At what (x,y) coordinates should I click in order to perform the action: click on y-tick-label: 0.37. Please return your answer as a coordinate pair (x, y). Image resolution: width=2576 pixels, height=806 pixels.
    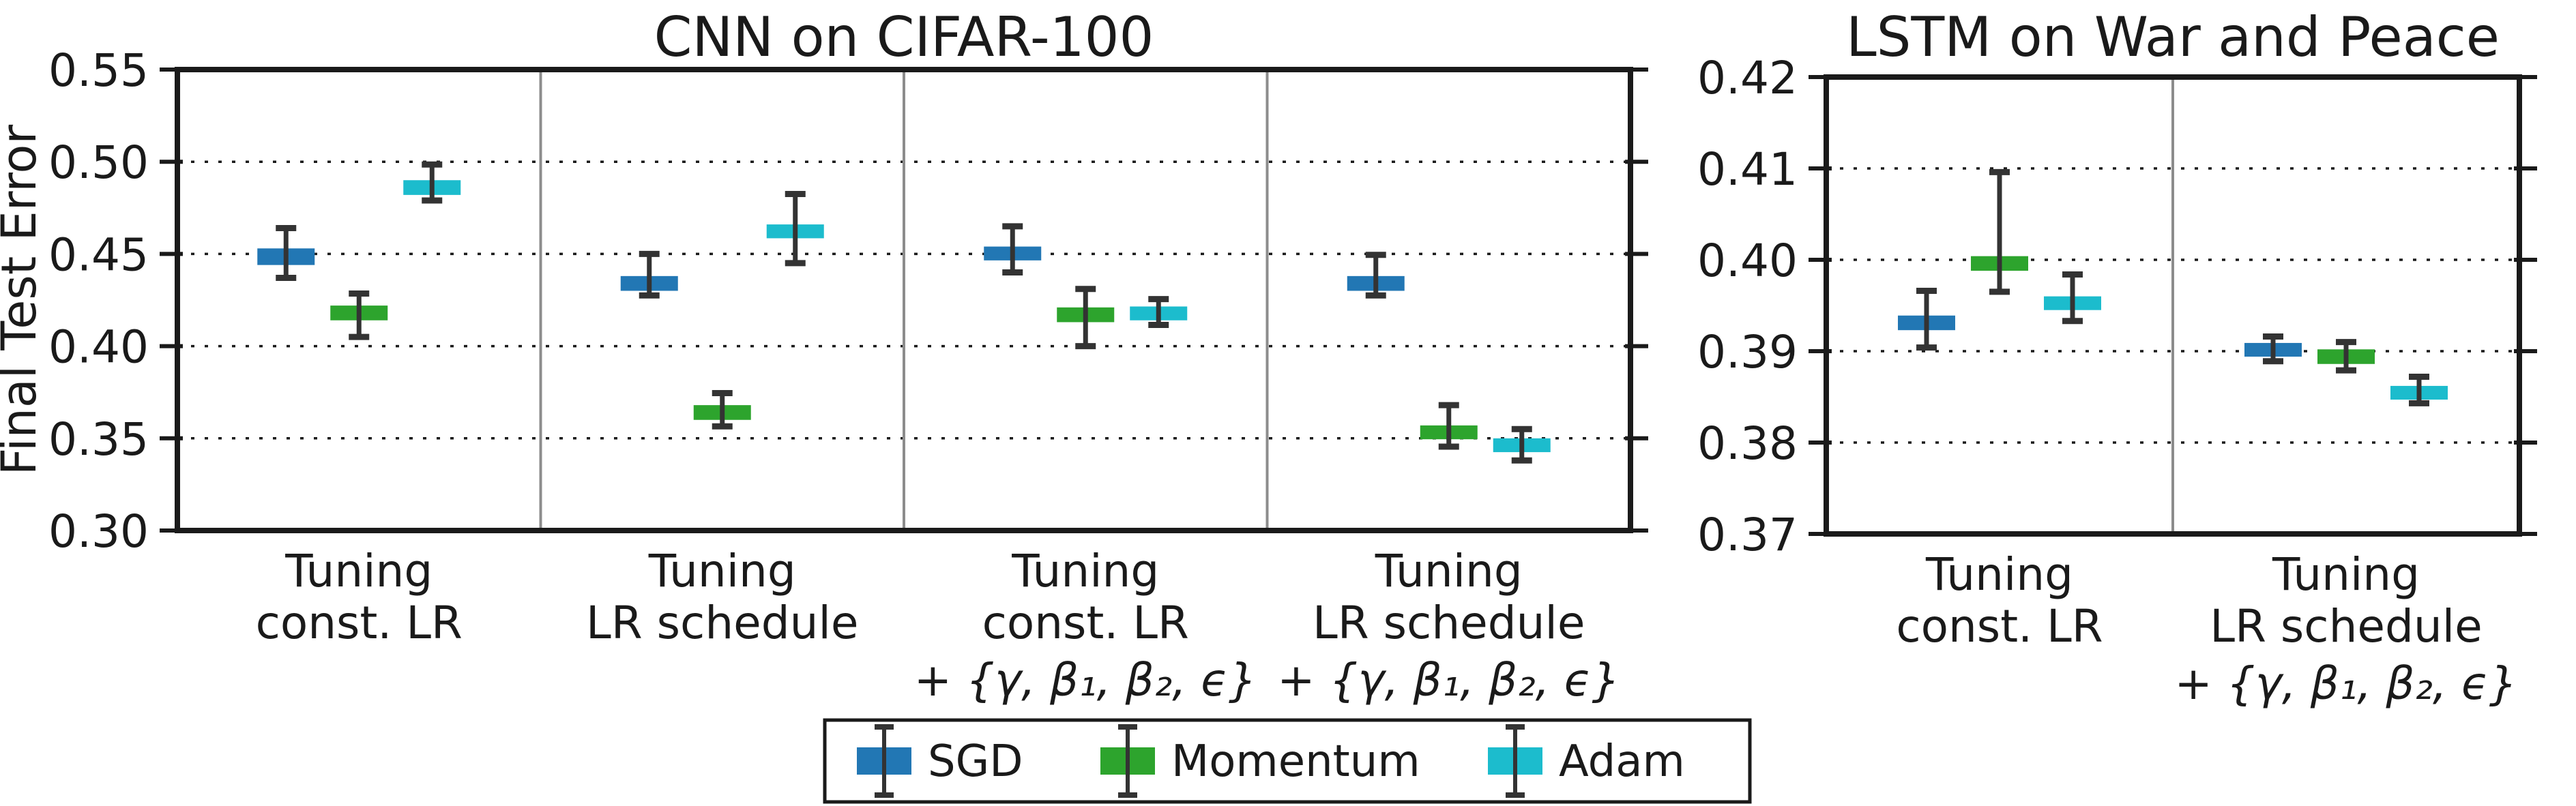
    Looking at the image, I should click on (1747, 535).